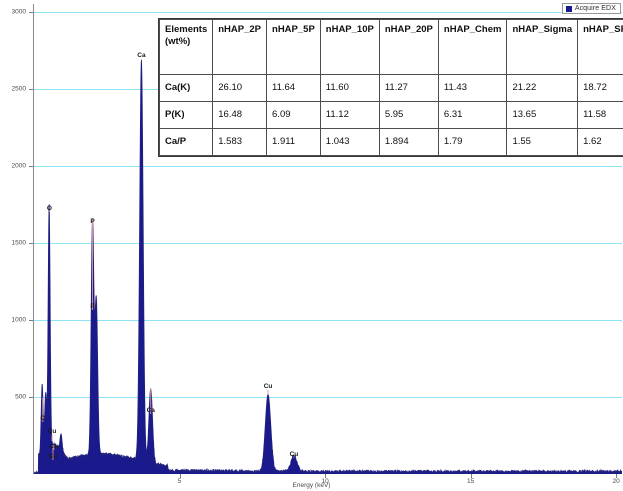 The width and height of the screenshot is (623, 491). Describe the element at coordinates (408, 142) in the screenshot. I see `table-cell: 1.894` at that location.